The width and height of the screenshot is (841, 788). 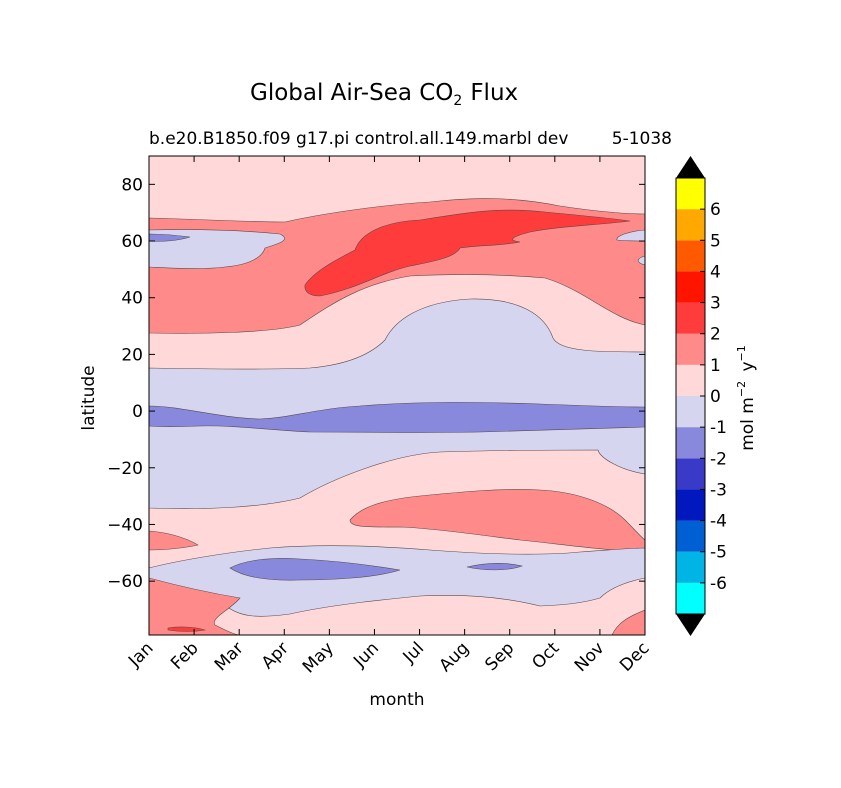 I want to click on colorbar-tick-label: 4, so click(x=715, y=272).